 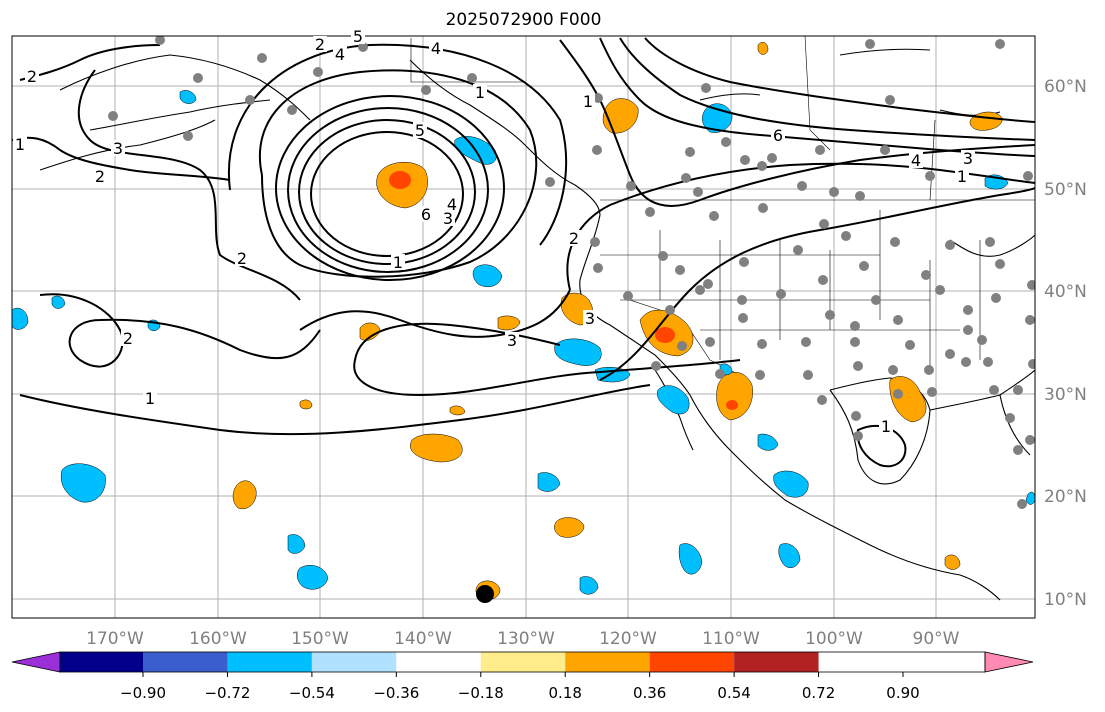 I want to click on longitude-label: 130°W, so click(x=526, y=639).